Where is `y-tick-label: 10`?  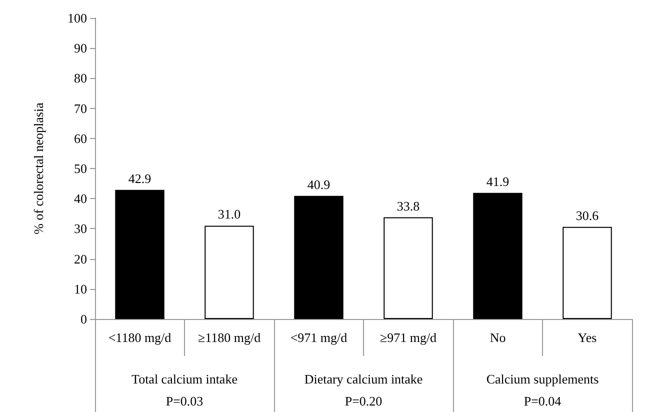
y-tick-label: 10 is located at coordinates (80, 288).